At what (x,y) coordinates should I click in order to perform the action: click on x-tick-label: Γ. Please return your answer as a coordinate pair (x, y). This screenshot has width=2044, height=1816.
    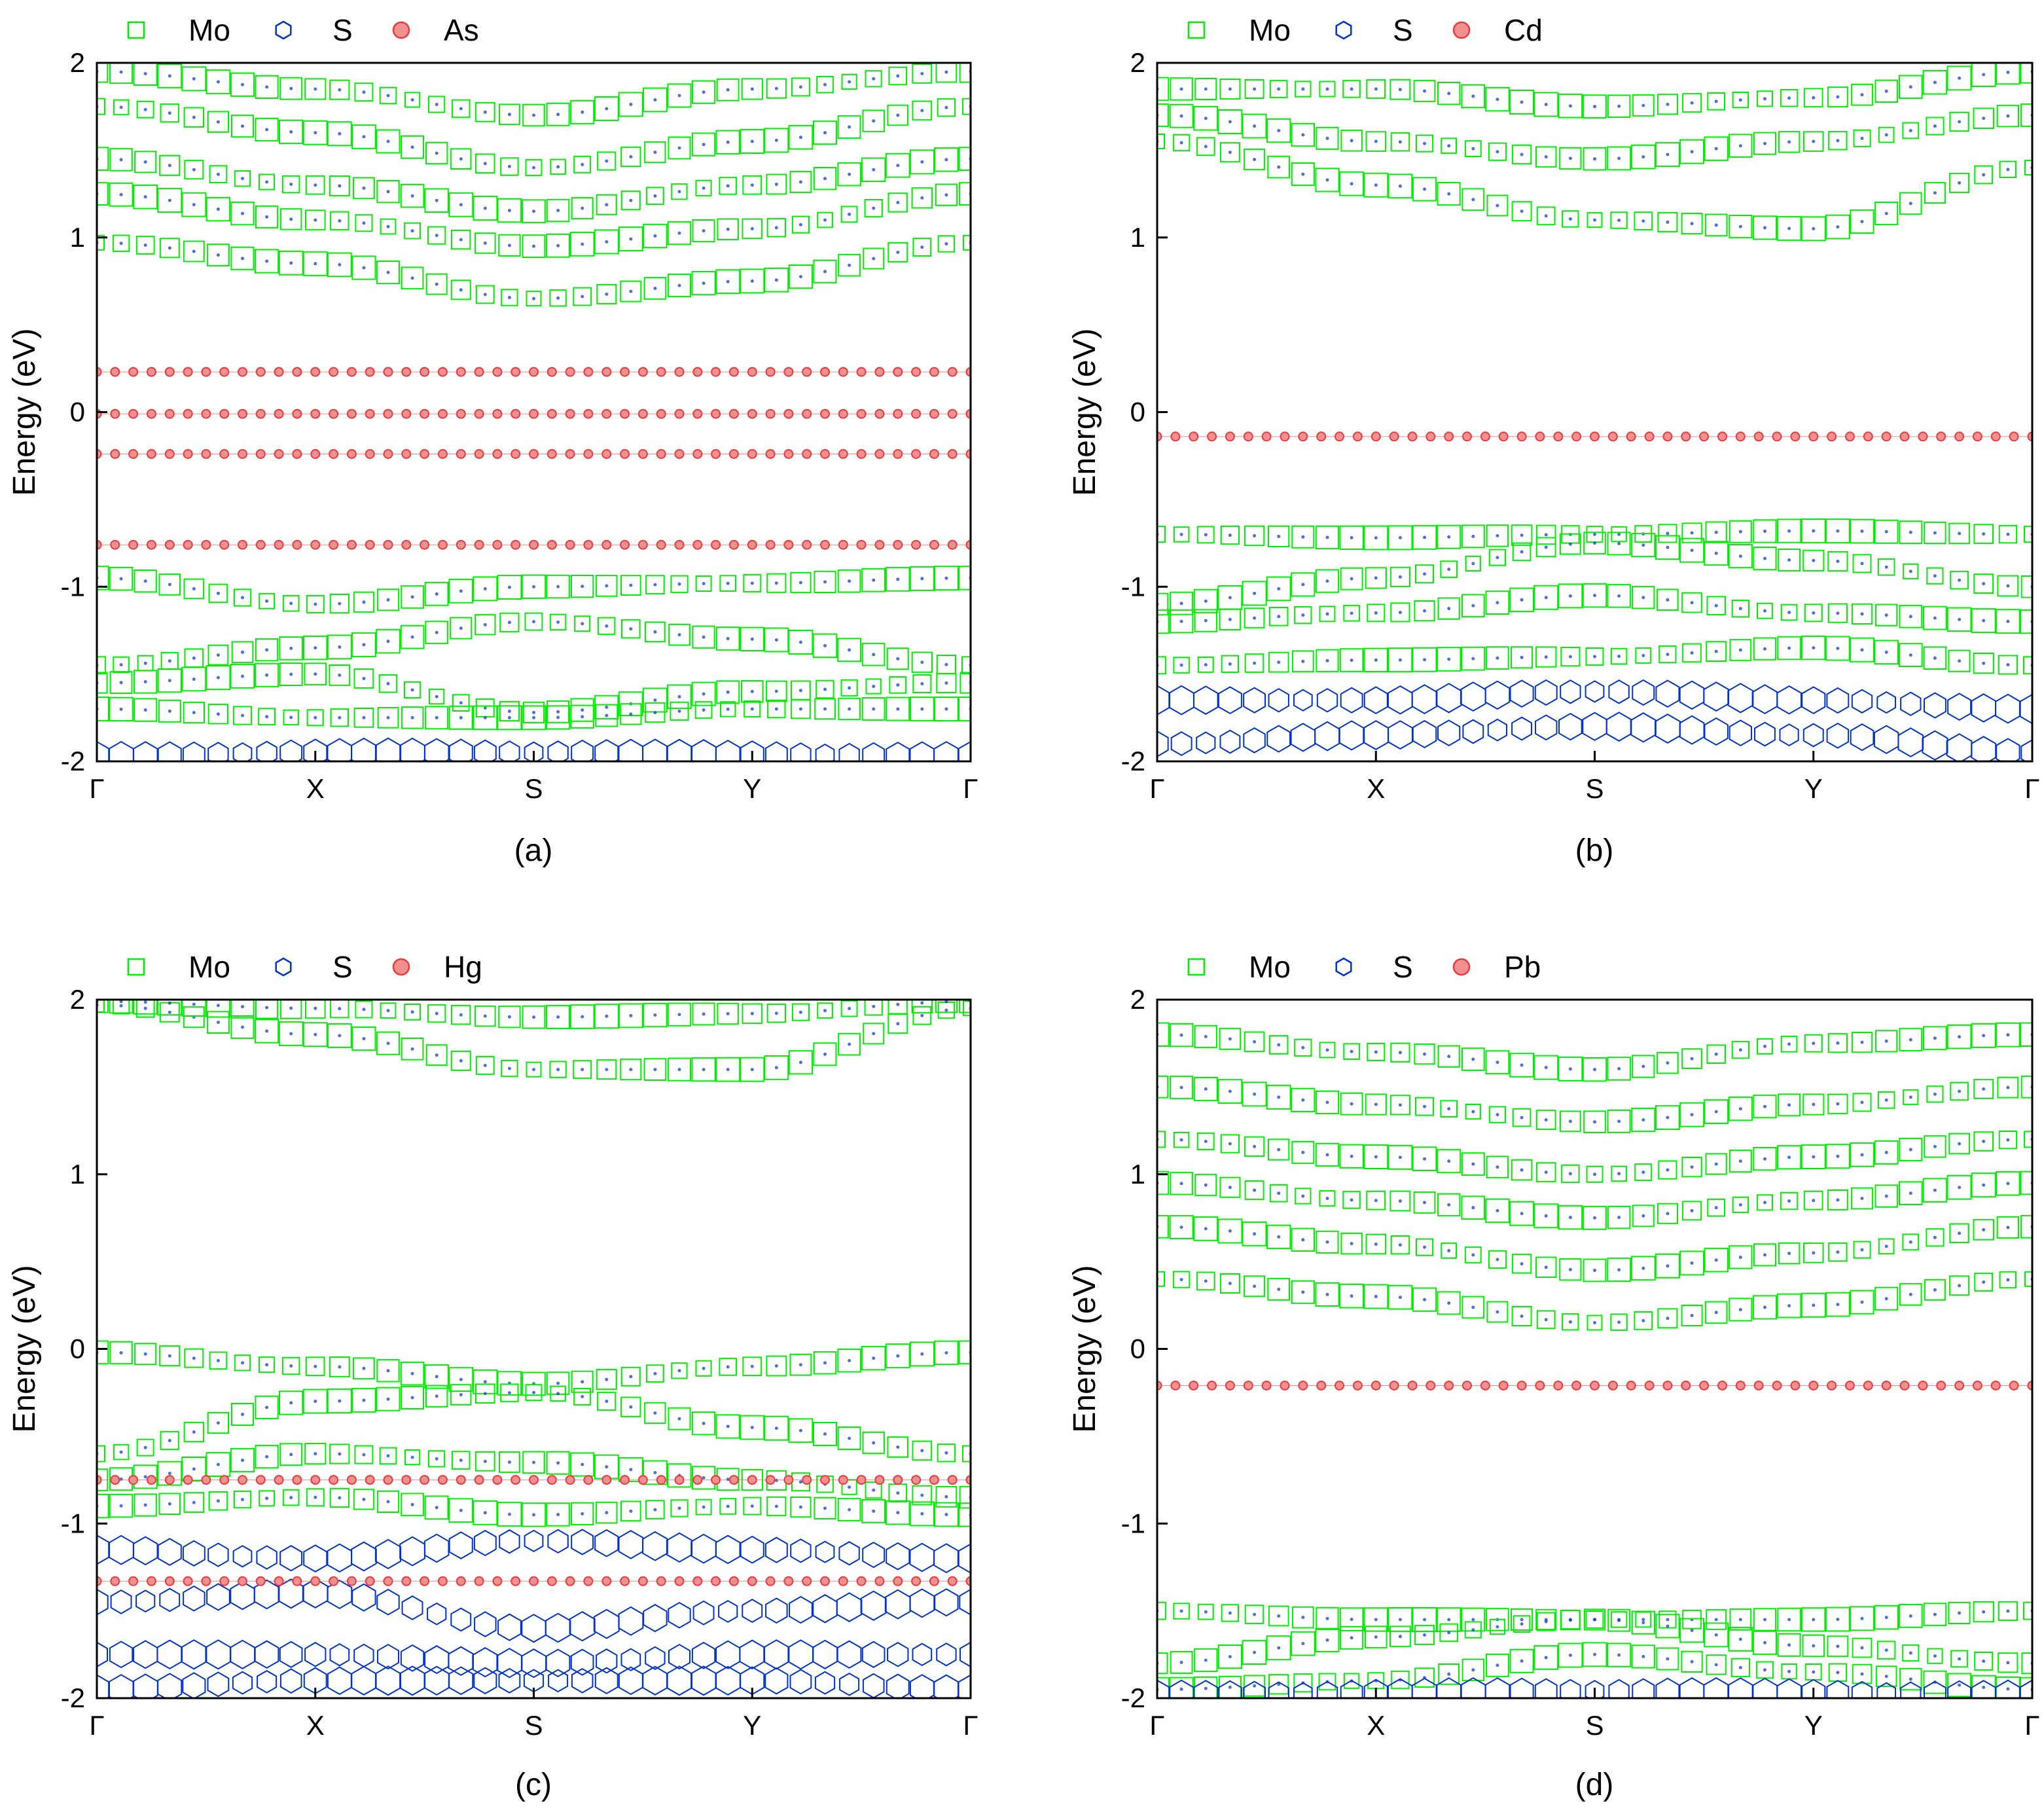
    Looking at the image, I should click on (1157, 788).